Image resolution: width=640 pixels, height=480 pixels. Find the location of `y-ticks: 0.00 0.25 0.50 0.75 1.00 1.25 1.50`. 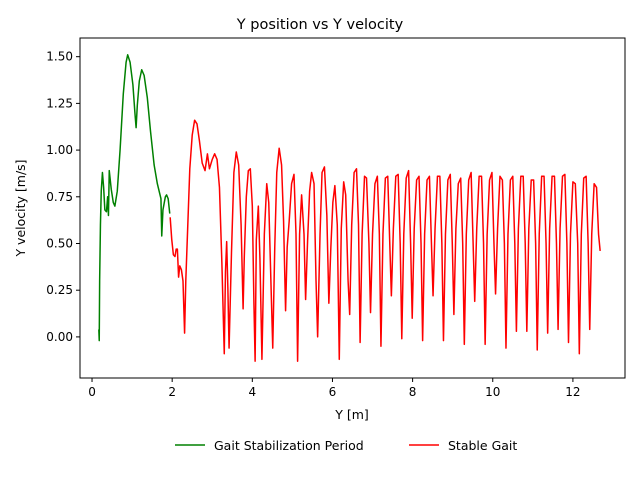

y-ticks: 0.00 0.25 0.50 0.75 1.00 1.25 1.50 is located at coordinates (63, 197).